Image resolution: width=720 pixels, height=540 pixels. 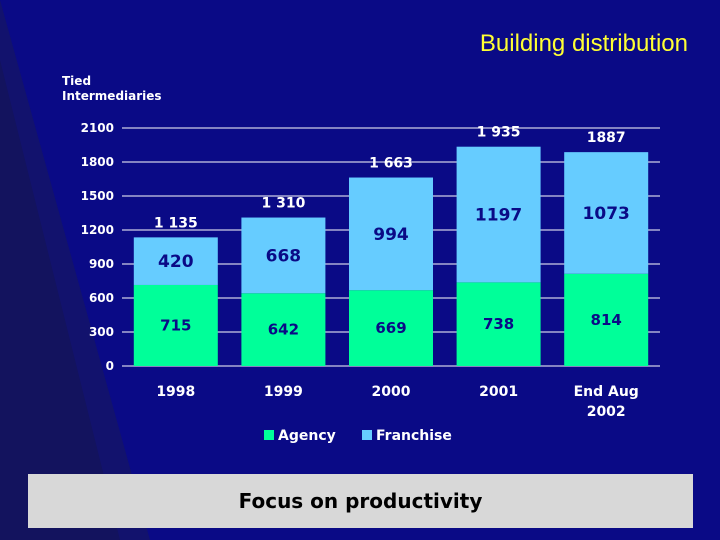 I want to click on total-value-label: 1 935, so click(x=499, y=133).